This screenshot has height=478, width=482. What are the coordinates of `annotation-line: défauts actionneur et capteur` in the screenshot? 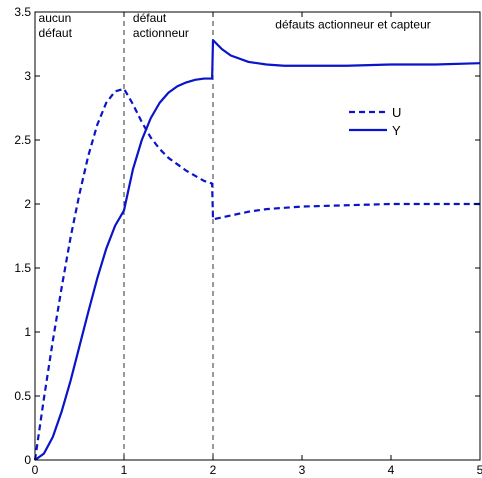 It's located at (352, 25).